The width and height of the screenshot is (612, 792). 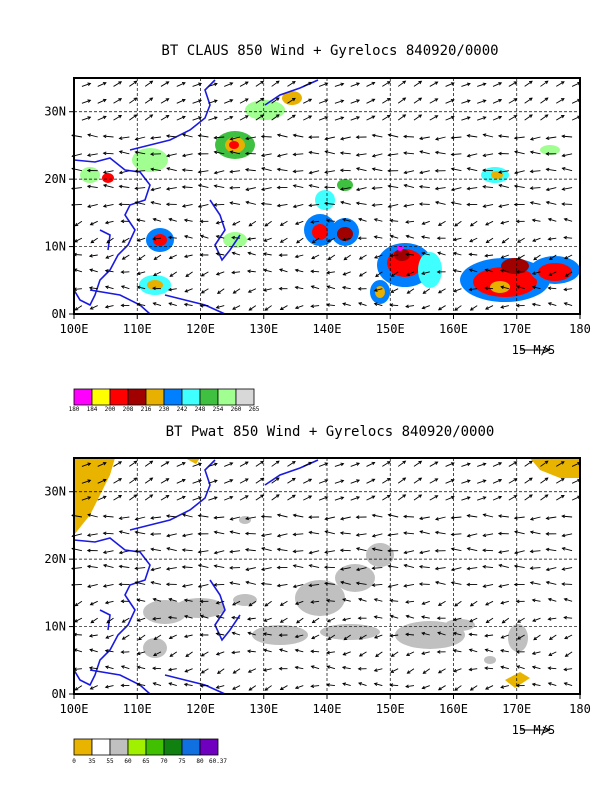 I want to click on pwat-colorbar-swatch, so click(x=173, y=747).